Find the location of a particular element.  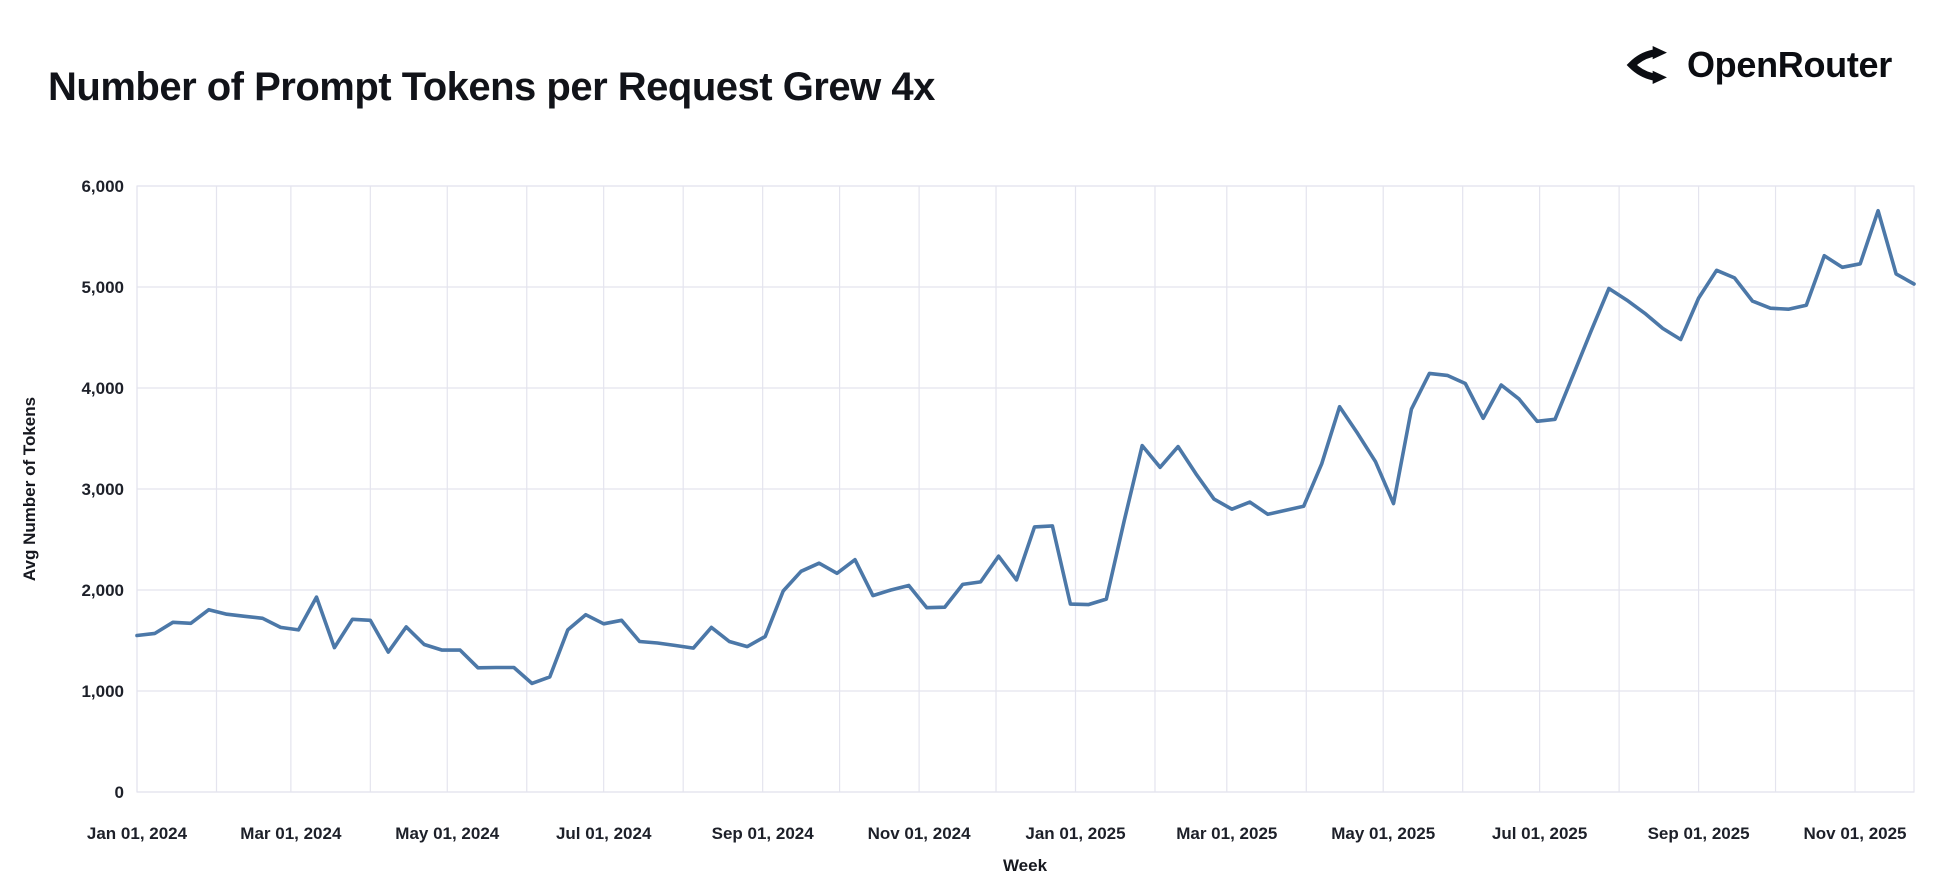

x-tick-label: Mar 01, 2024 is located at coordinates (291, 833).